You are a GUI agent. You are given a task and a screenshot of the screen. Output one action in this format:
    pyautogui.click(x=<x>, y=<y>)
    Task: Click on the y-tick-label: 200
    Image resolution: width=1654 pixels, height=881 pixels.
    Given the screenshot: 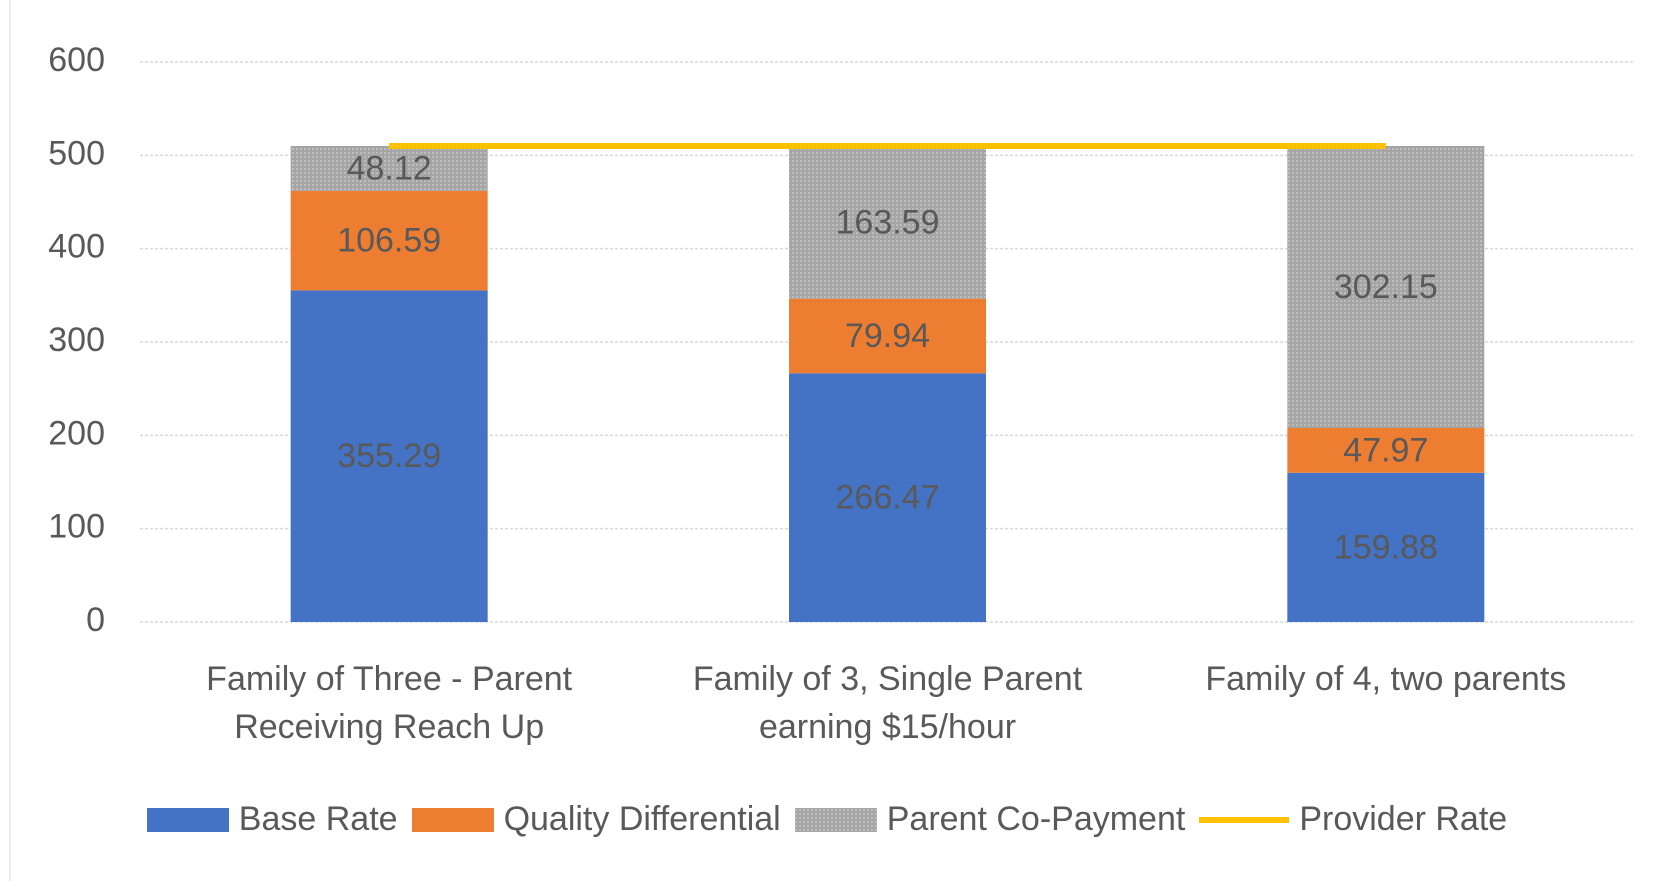 What is the action you would take?
    pyautogui.click(x=76, y=433)
    